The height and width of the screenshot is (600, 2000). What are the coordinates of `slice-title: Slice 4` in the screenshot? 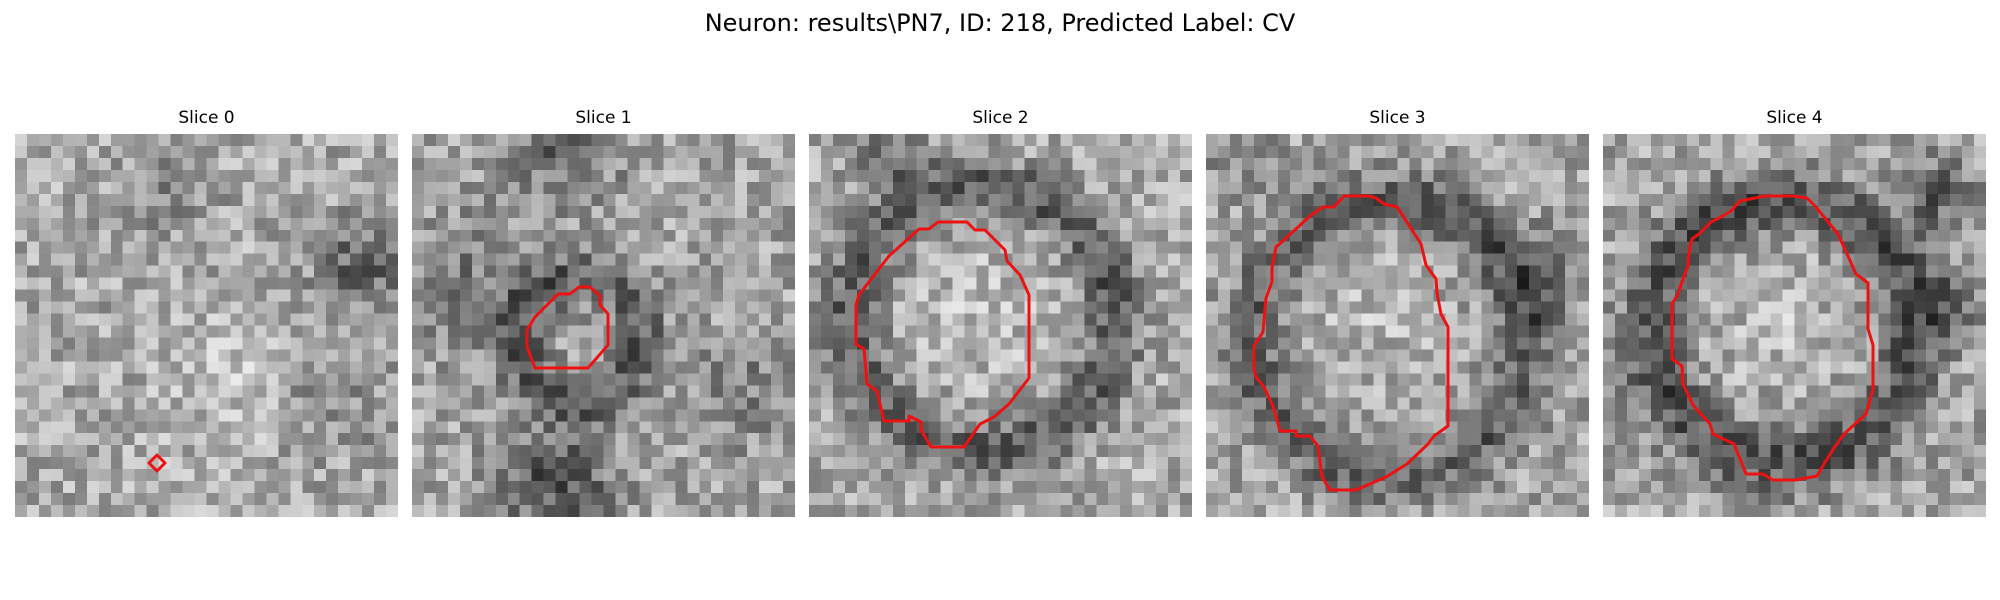 It's located at (1794, 118).